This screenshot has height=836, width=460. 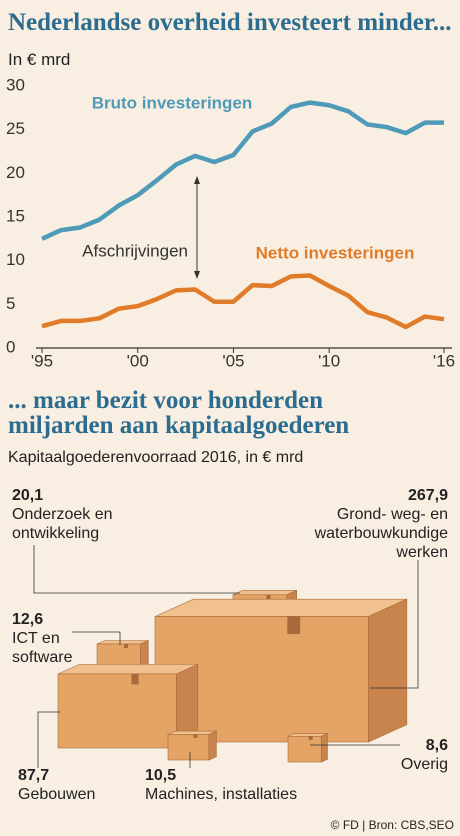 What do you see at coordinates (392, 825) in the screenshot?
I see `source: © FD | Bron: CBS,SEO` at bounding box center [392, 825].